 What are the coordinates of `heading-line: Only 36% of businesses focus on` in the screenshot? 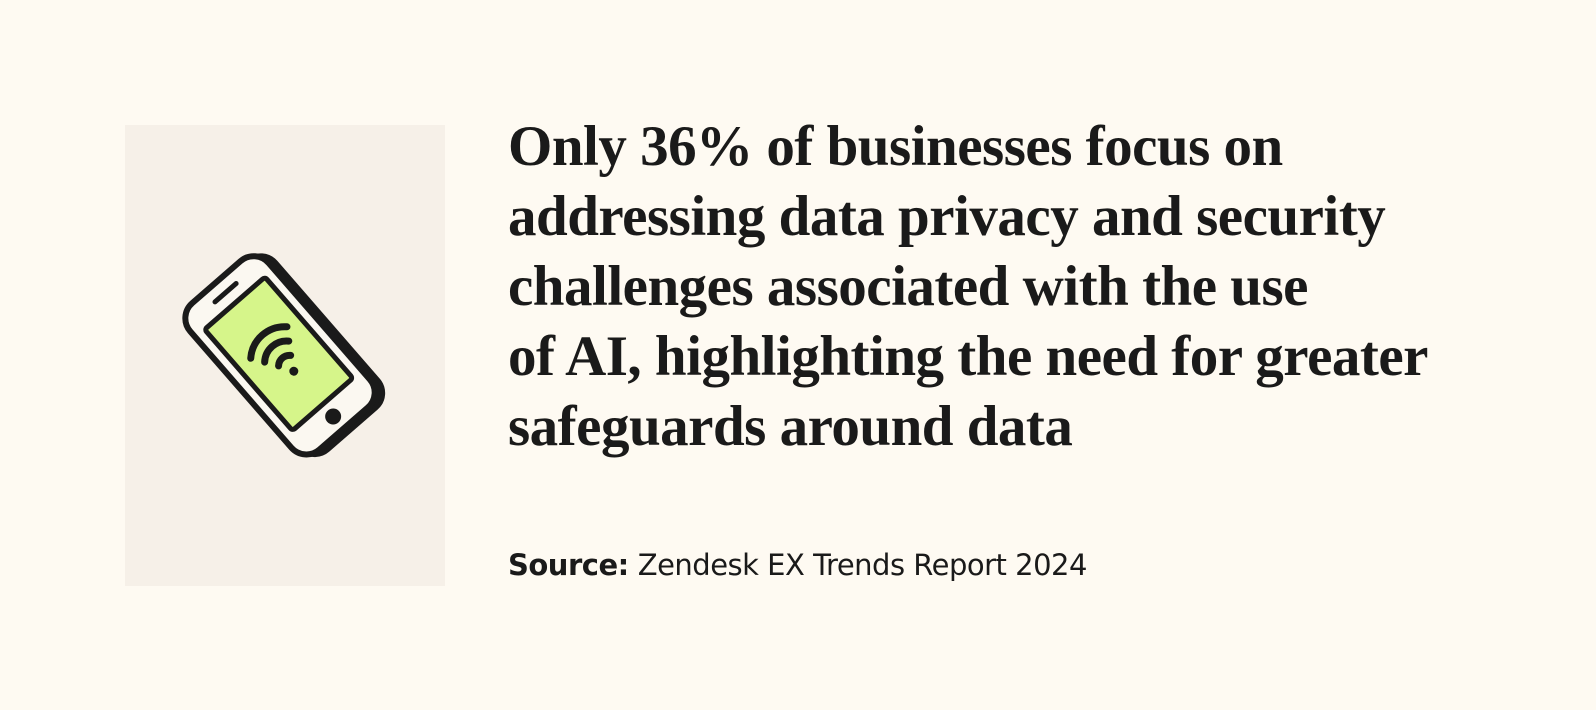 It's located at (895, 146).